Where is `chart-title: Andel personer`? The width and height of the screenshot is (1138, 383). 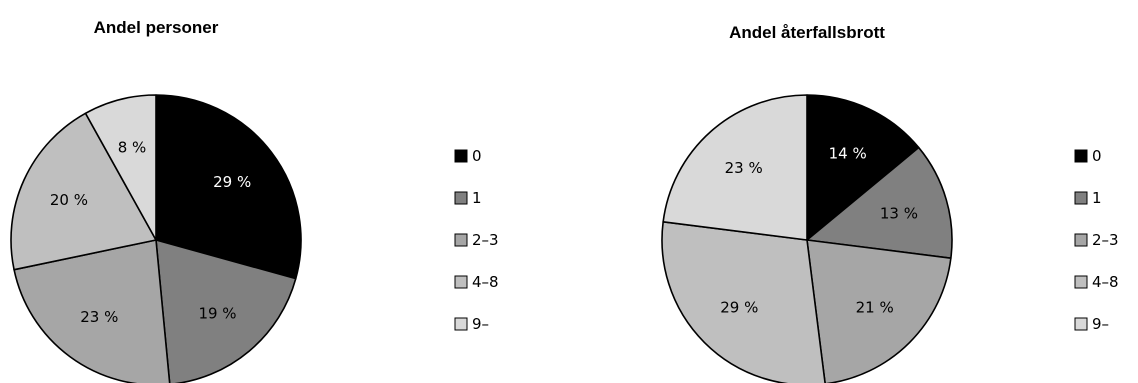
chart-title: Andel personer is located at coordinates (156, 27).